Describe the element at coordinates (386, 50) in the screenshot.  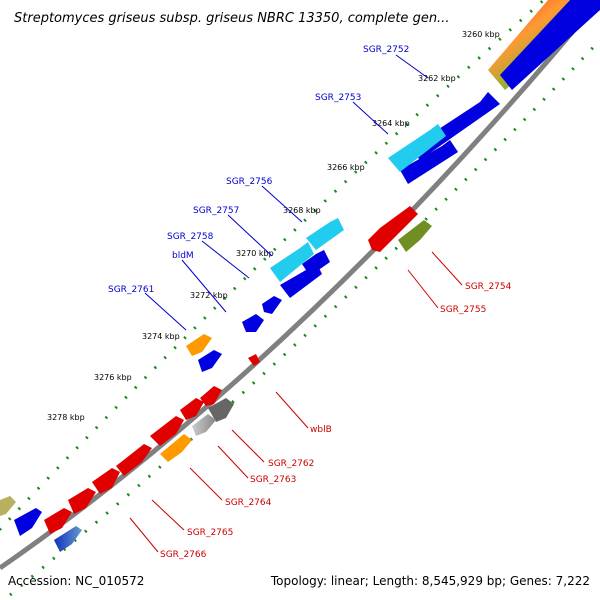
I see `gene-label-sgr-2752: SGR_2752` at that location.